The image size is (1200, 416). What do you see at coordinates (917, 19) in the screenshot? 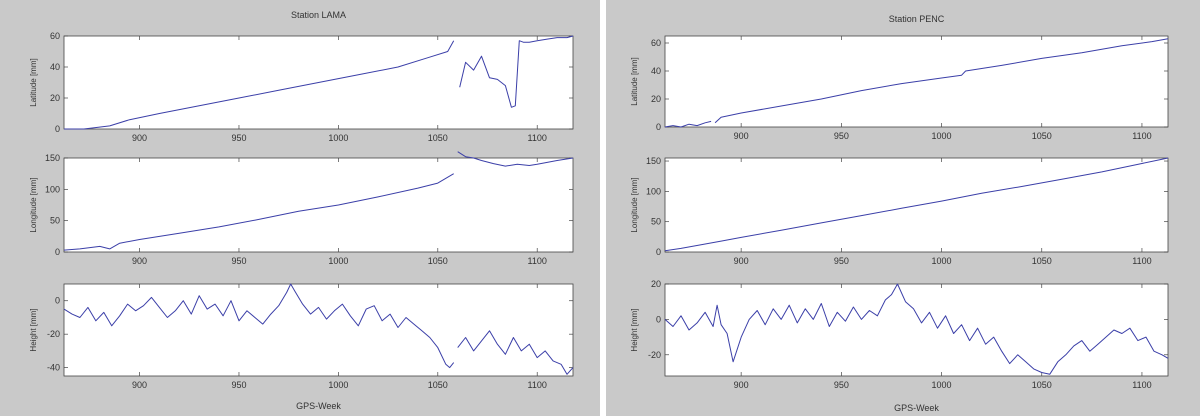
I see `chart-title: Station PENC` at bounding box center [917, 19].